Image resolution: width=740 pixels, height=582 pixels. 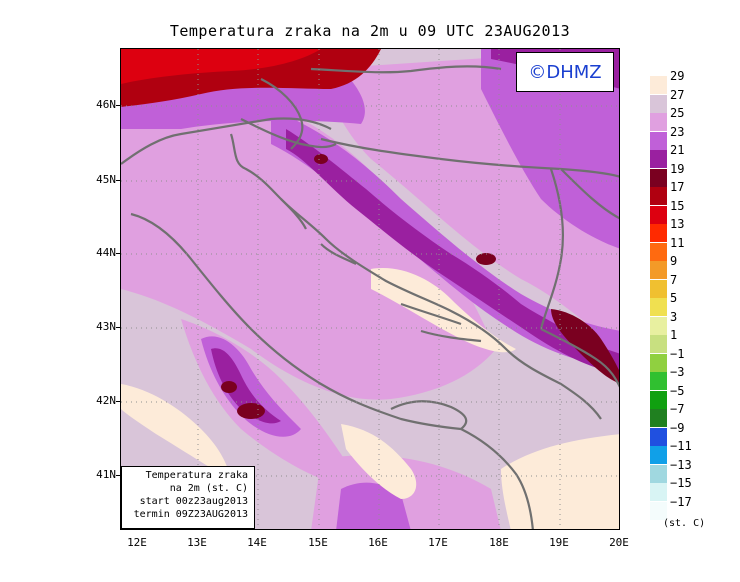 I want to click on colorbar-label: 17, so click(x=677, y=187).